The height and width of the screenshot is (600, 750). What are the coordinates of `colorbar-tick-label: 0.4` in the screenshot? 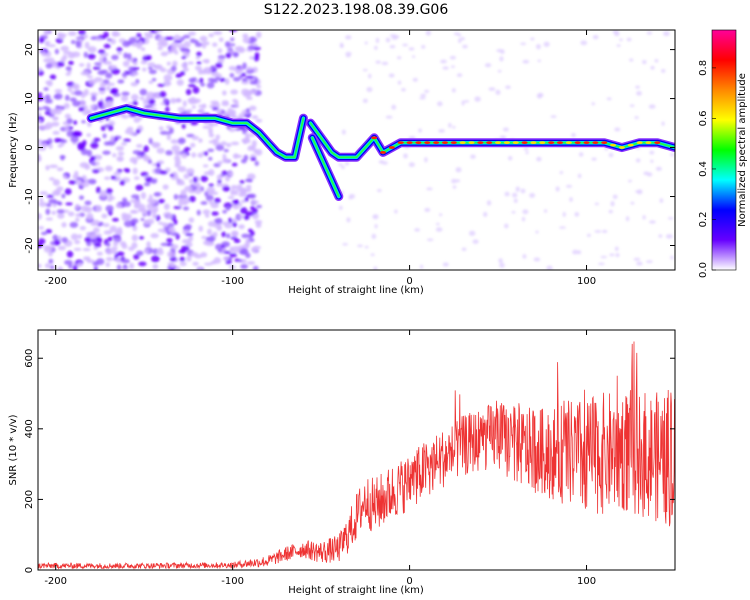 It's located at (703, 169).